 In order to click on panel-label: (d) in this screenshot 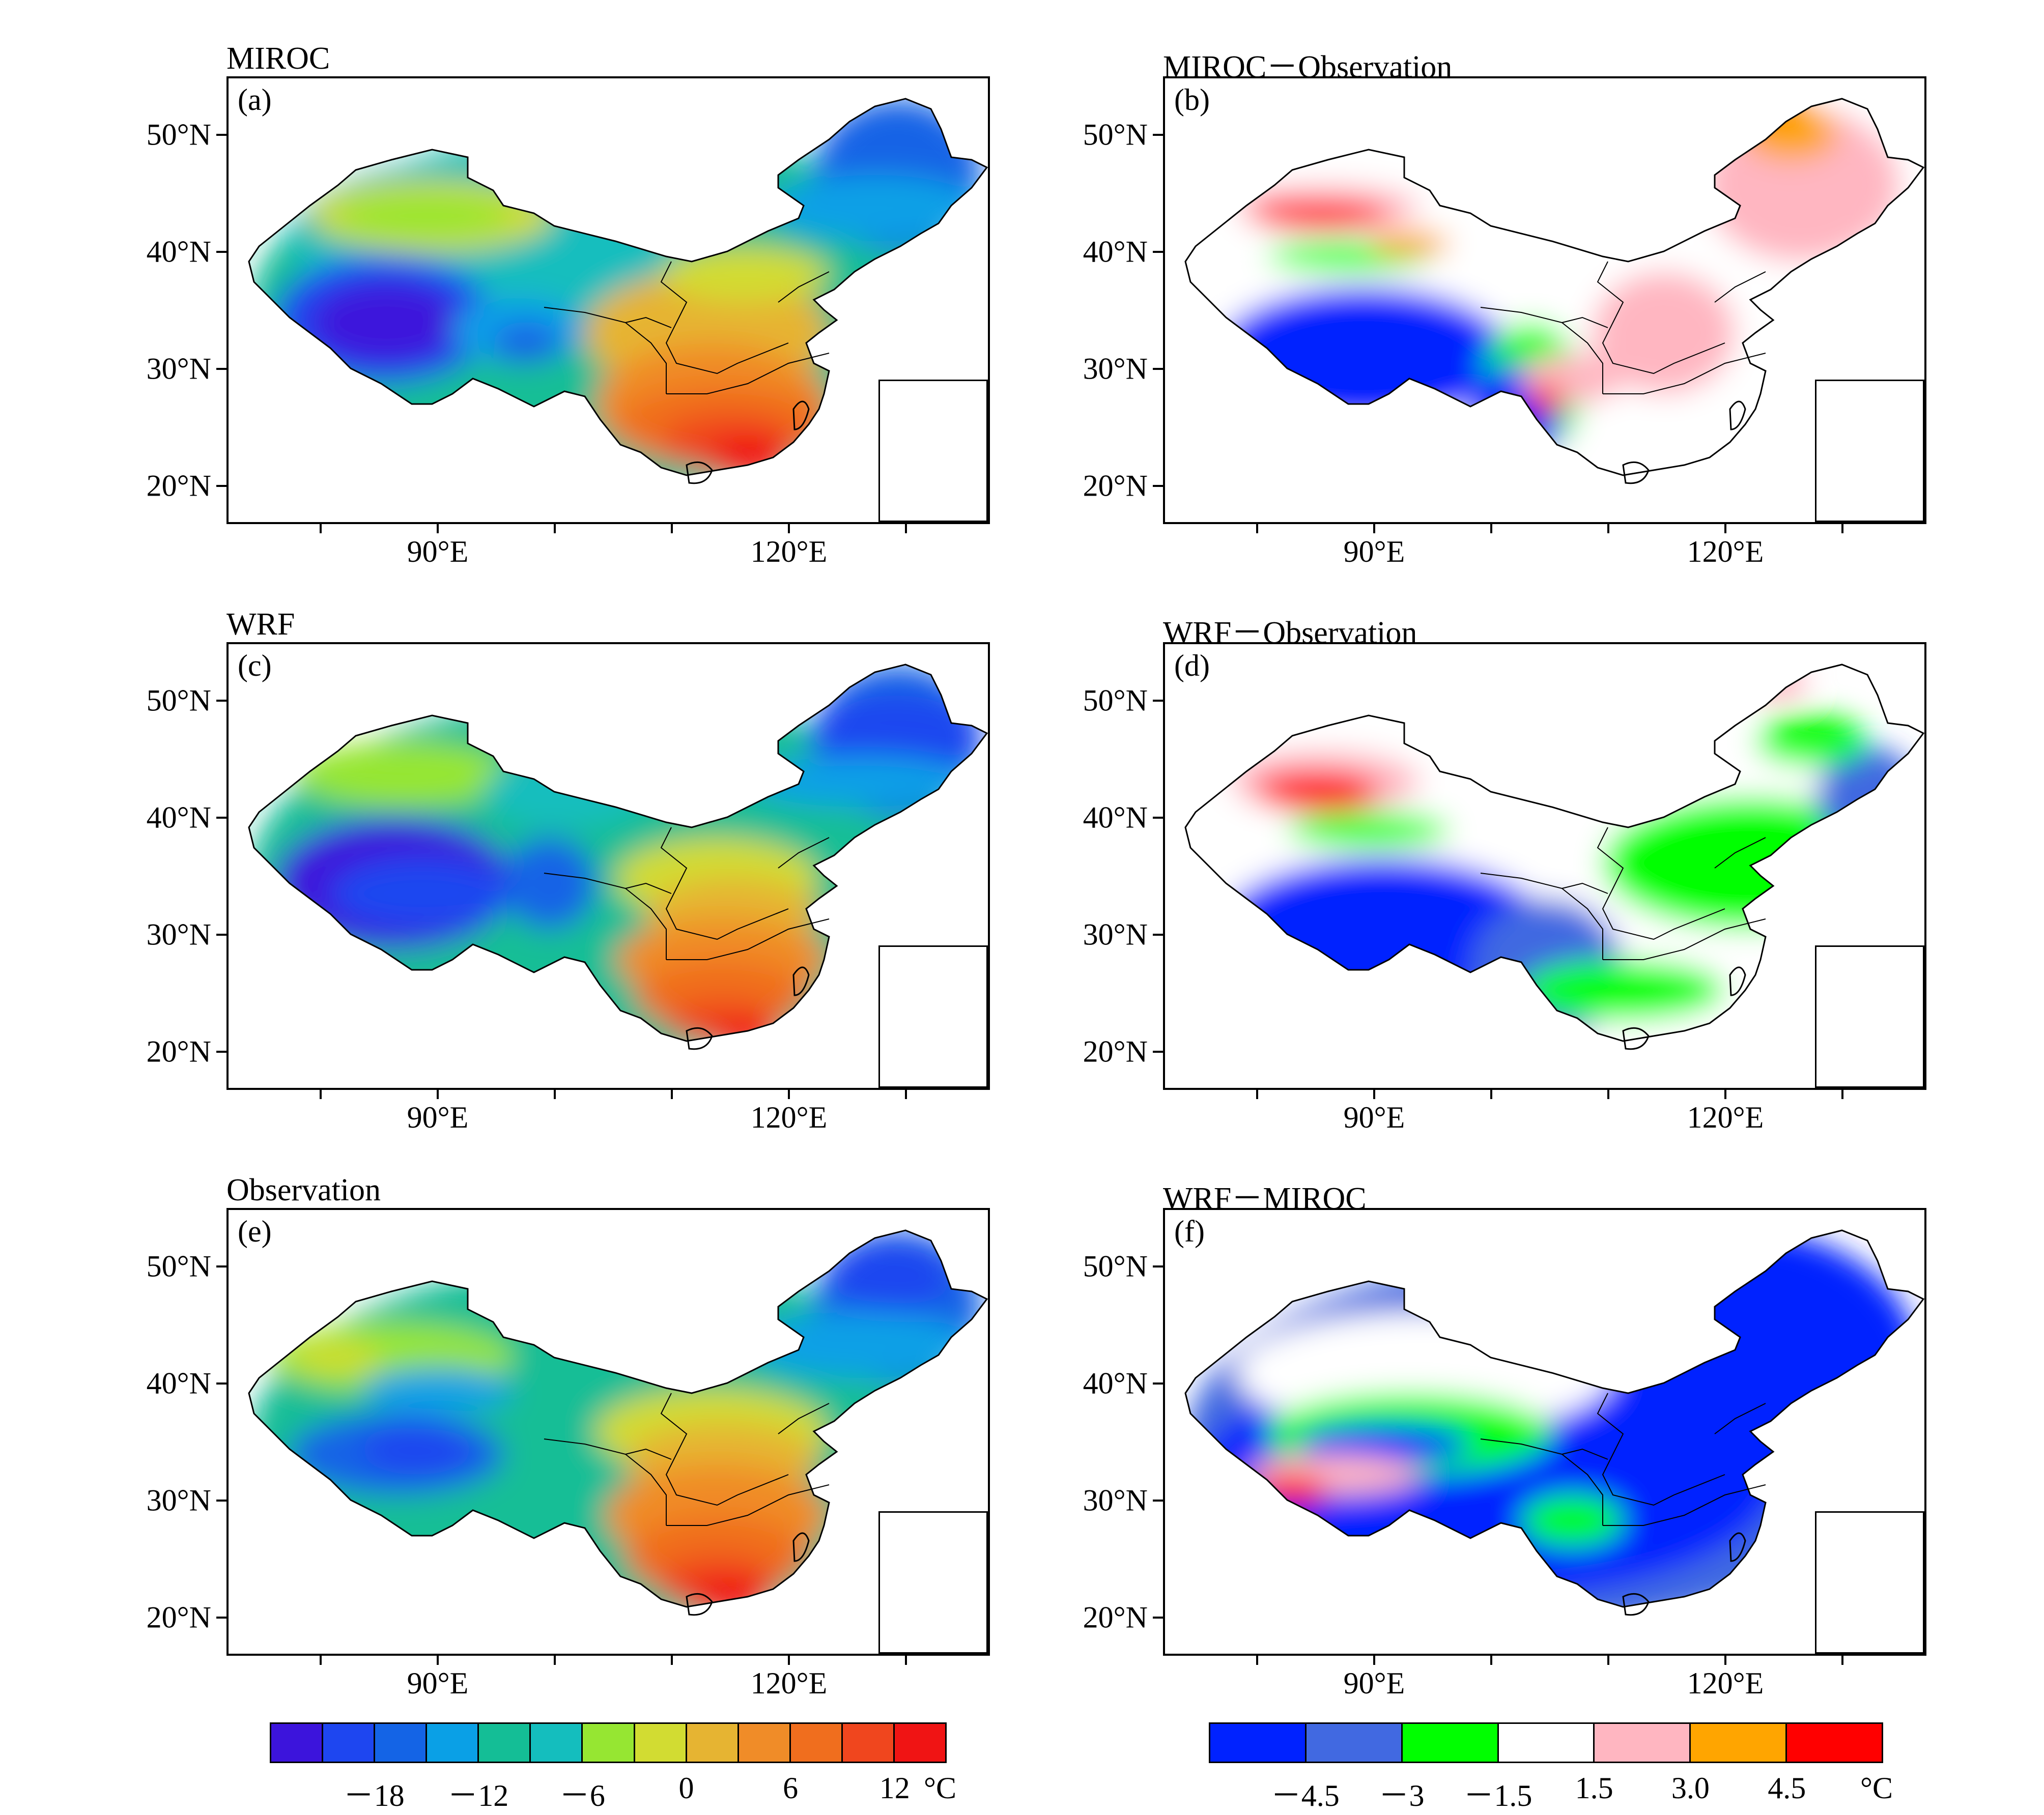, I will do `click(1192, 665)`.